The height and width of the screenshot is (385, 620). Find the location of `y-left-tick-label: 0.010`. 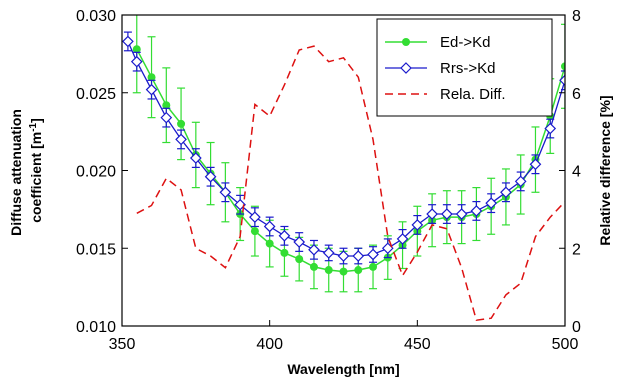

y-left-tick-label: 0.010 is located at coordinates (96, 327).